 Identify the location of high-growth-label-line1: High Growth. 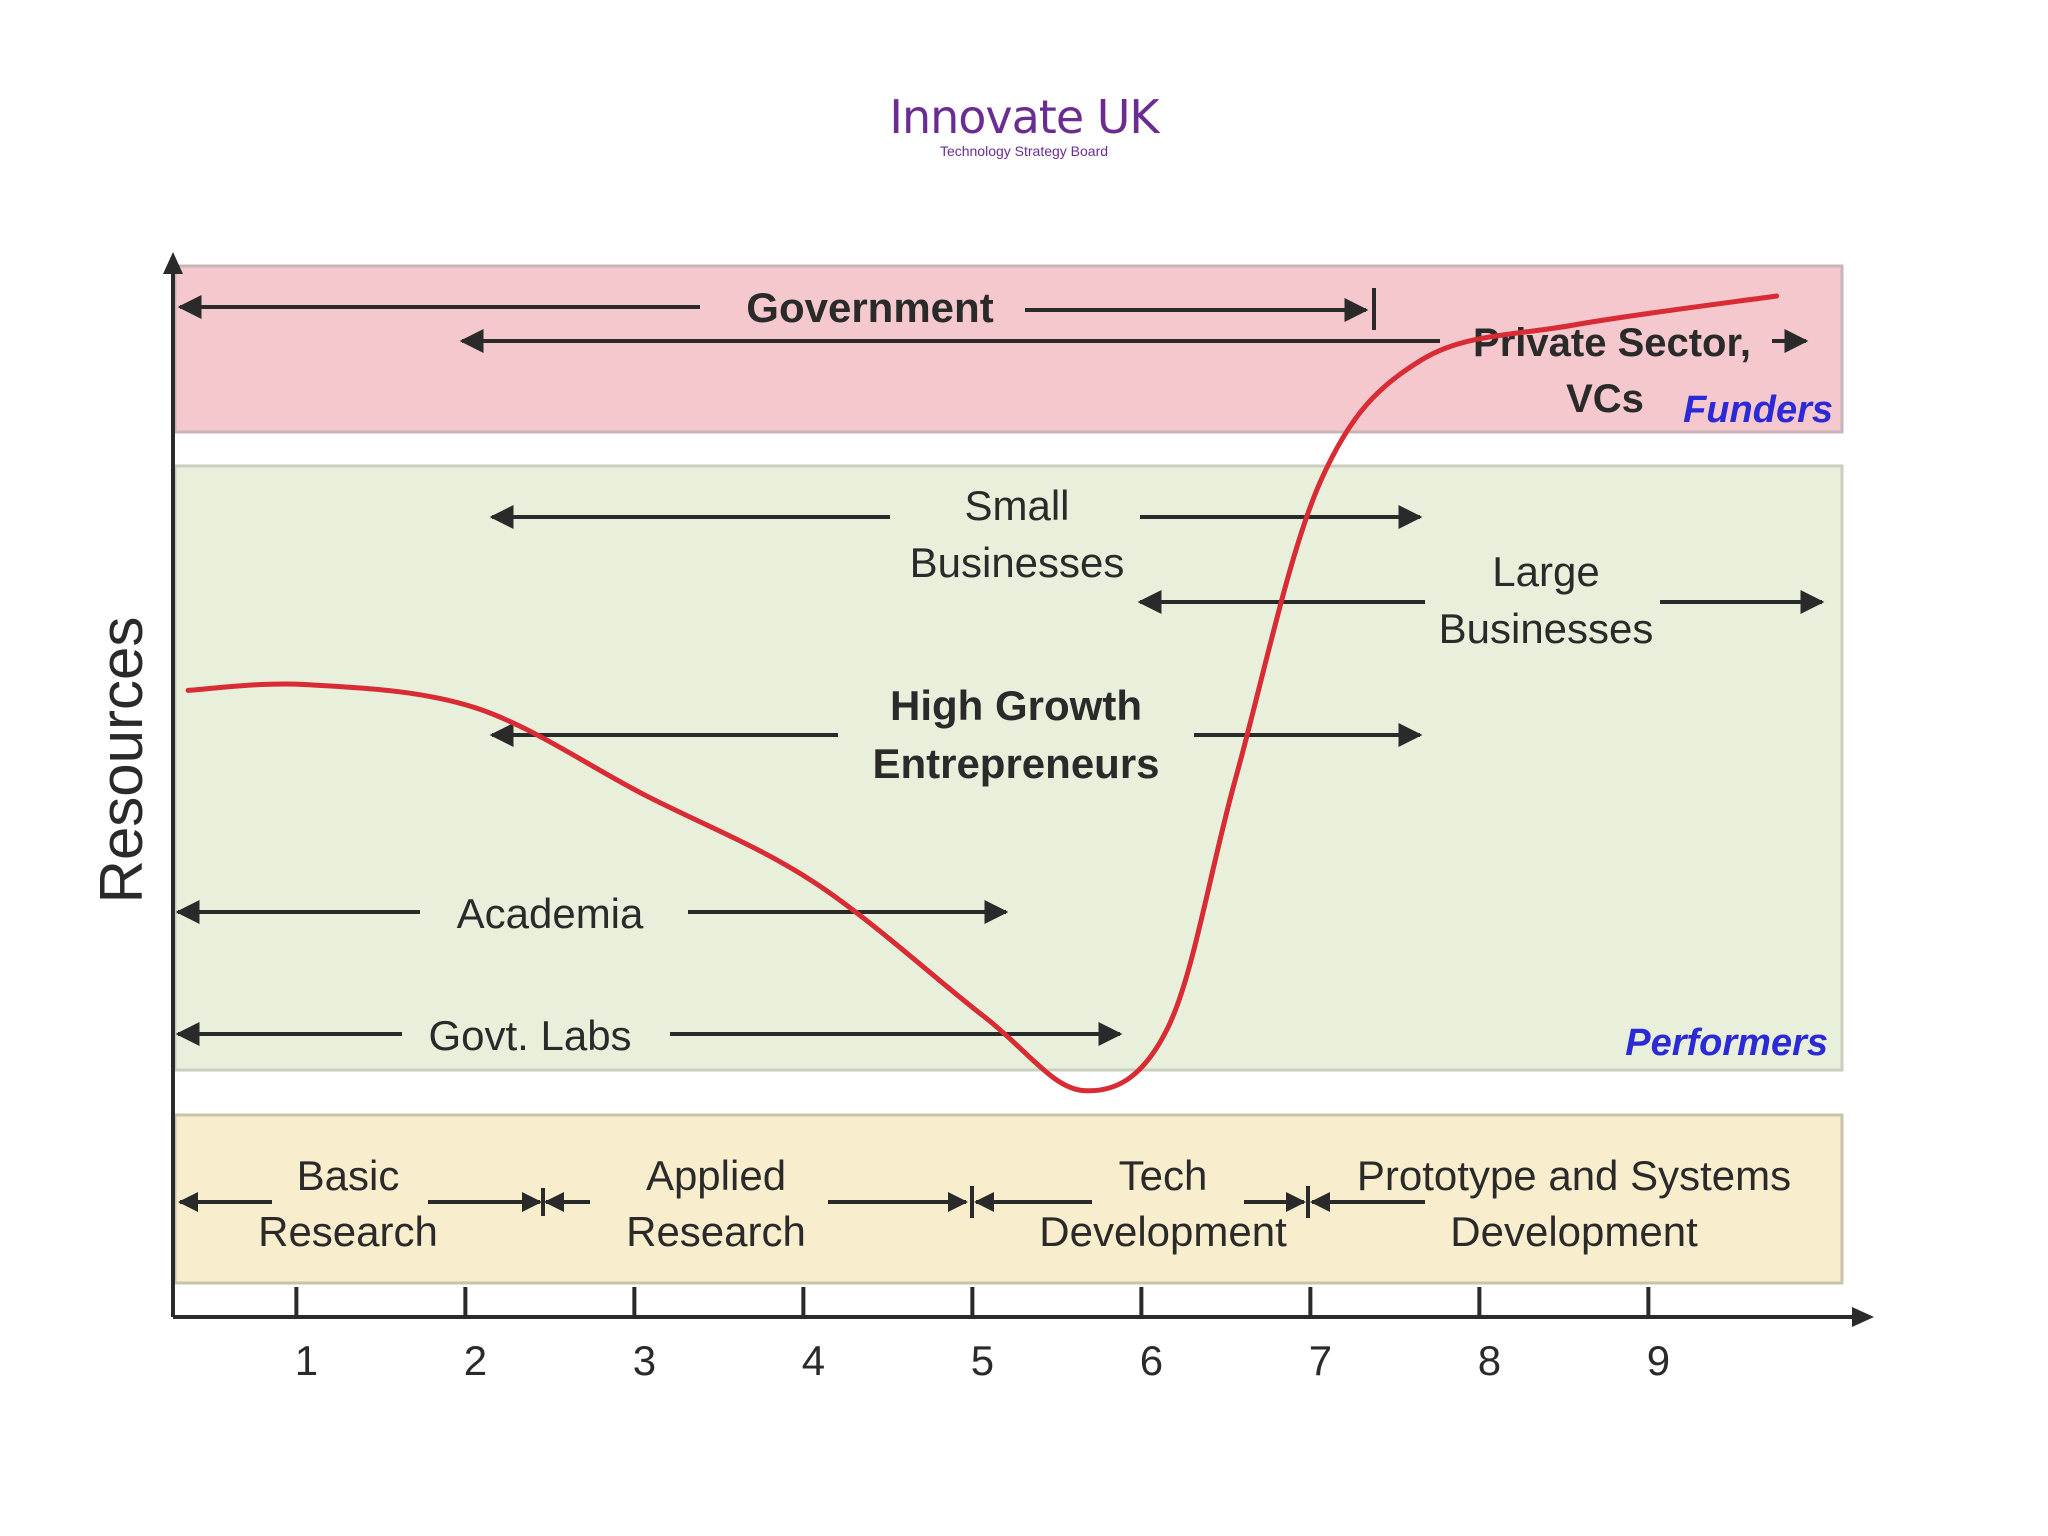
(1016, 705).